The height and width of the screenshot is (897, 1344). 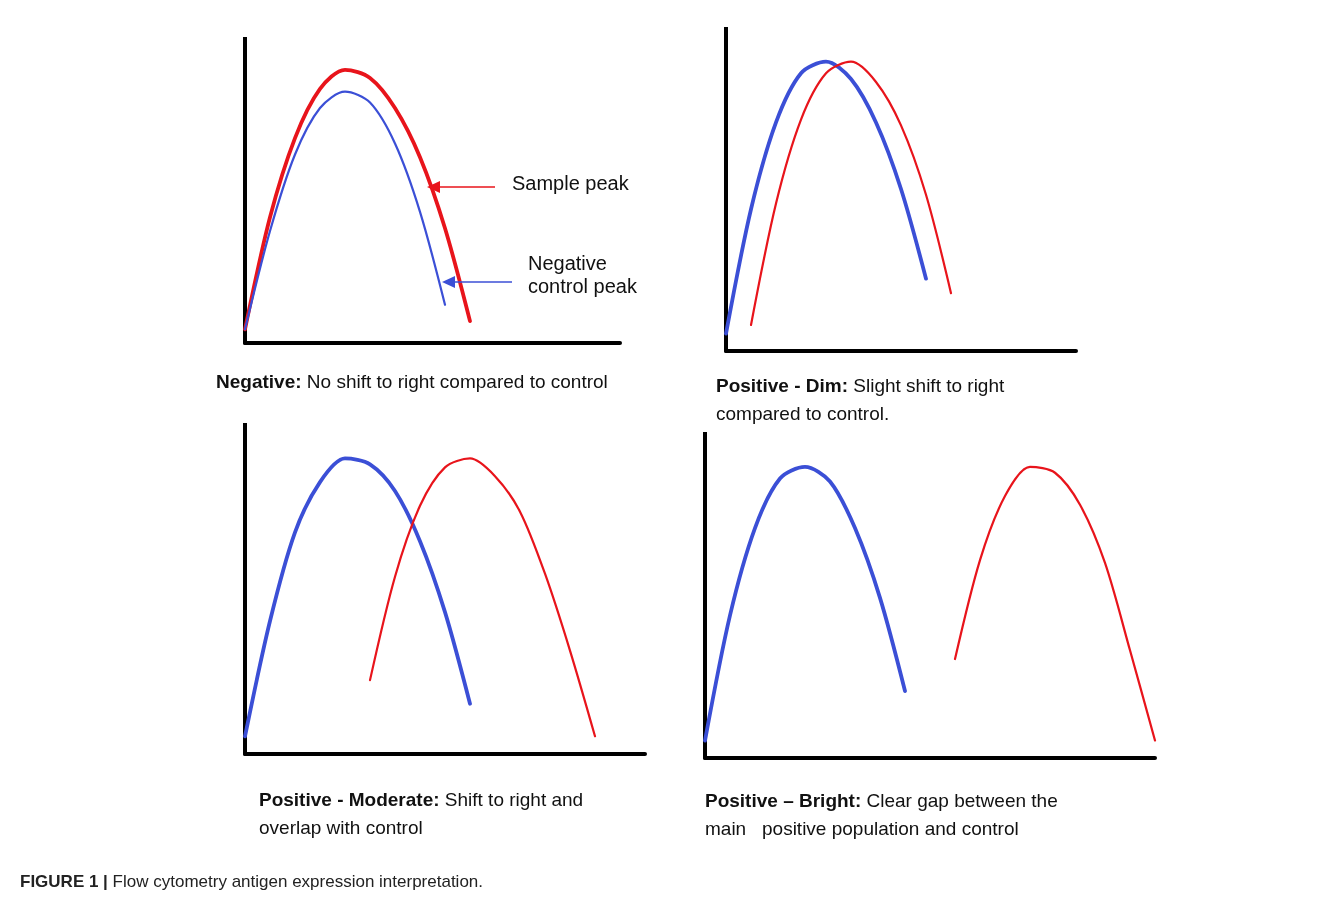 What do you see at coordinates (457, 381) in the screenshot?
I see `text: No shift to right compared to control` at bounding box center [457, 381].